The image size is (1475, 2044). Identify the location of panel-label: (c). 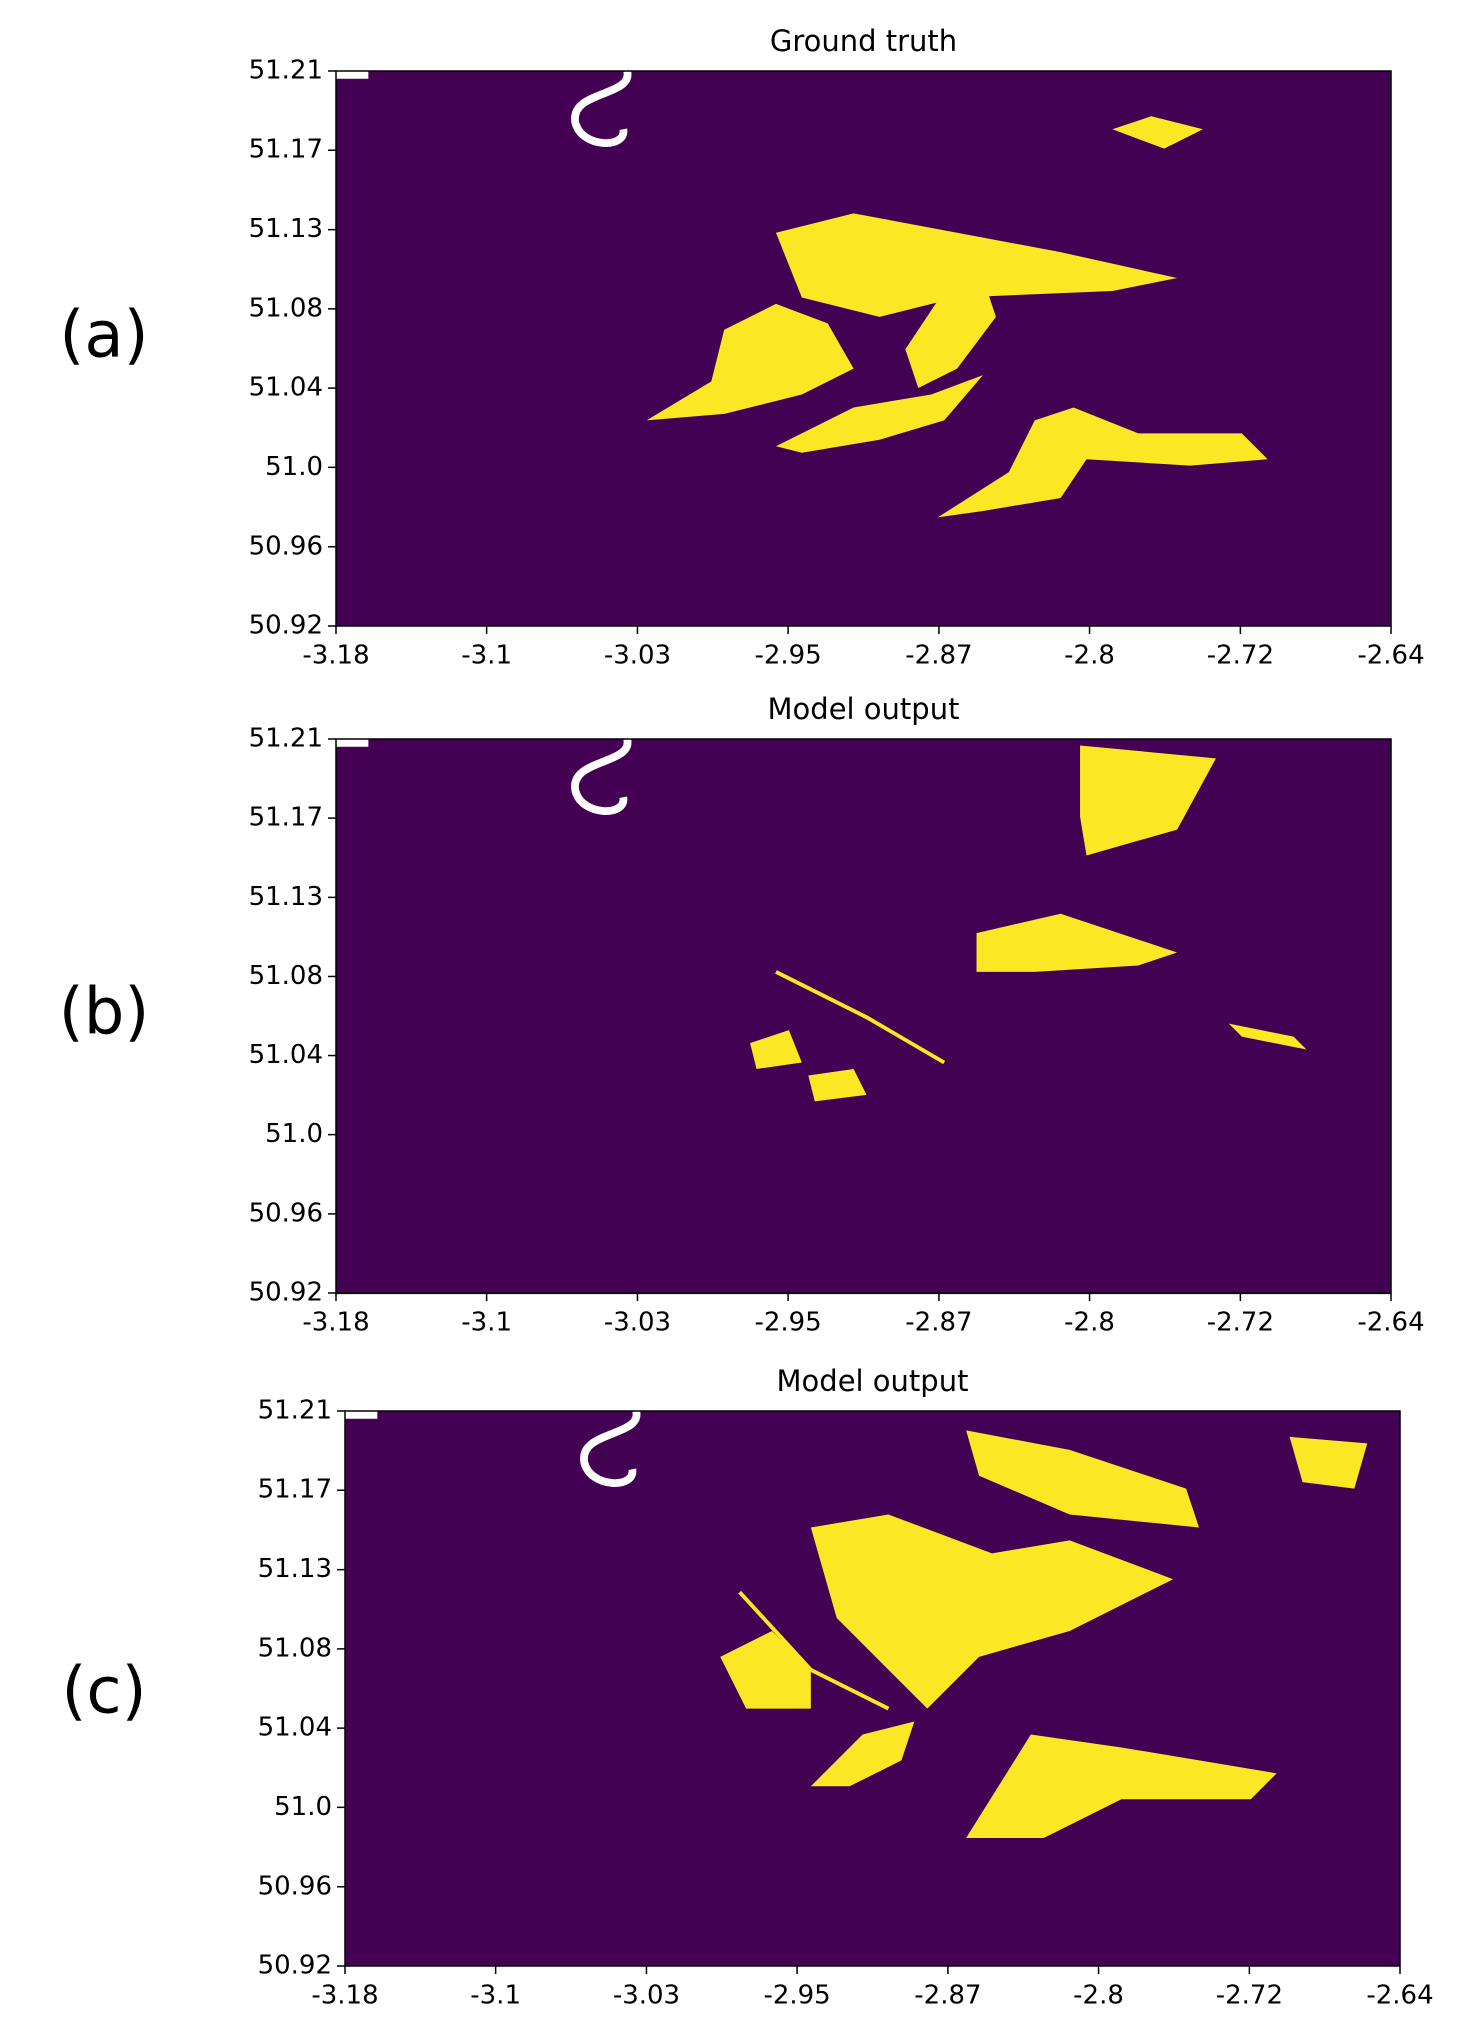
(103, 1692).